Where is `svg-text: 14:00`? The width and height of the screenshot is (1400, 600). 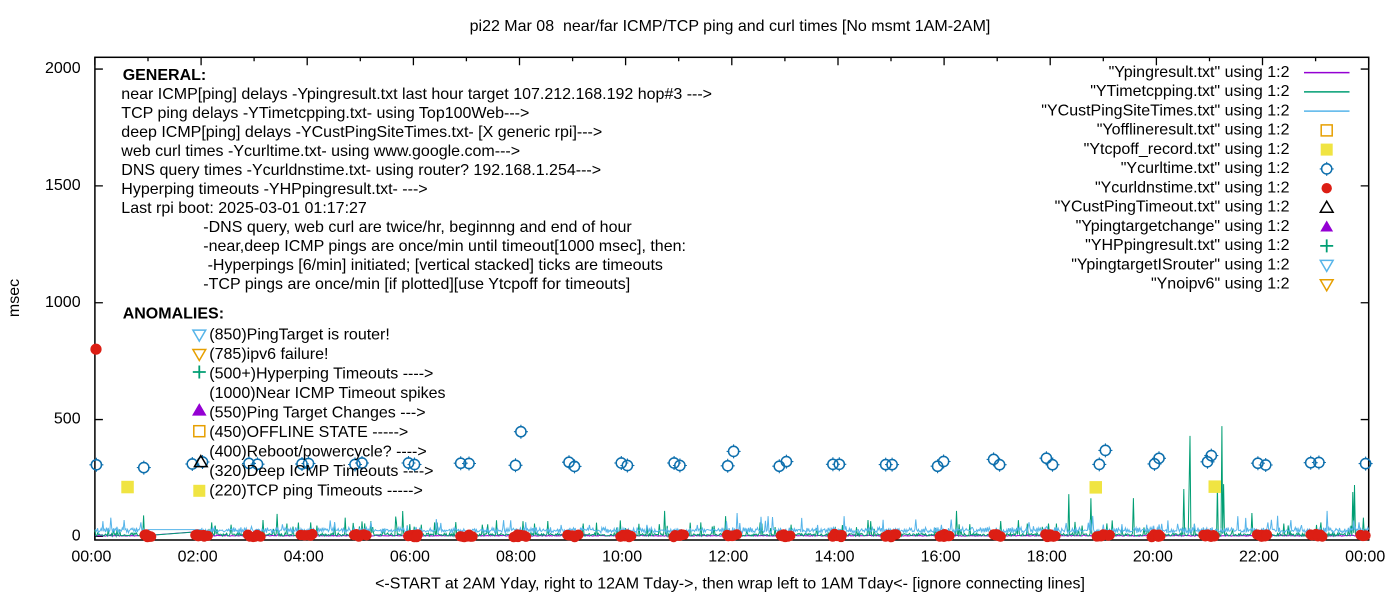 svg-text: 14:00 is located at coordinates (834, 556).